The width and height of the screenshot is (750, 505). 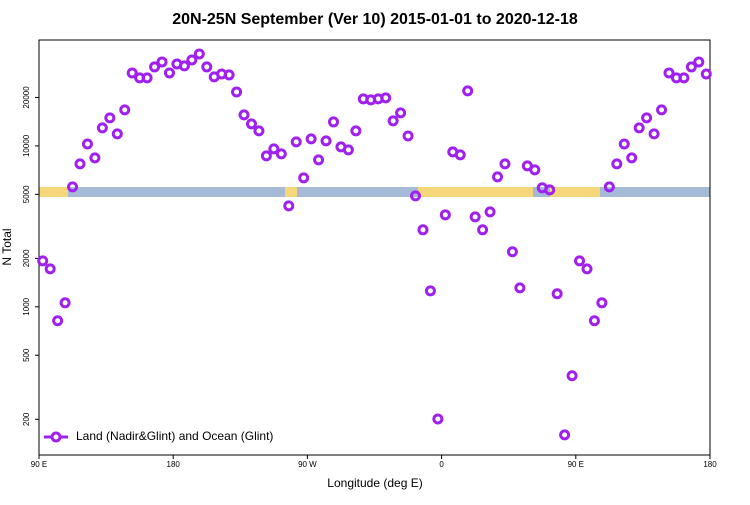 I want to click on y-tick-label: 500, so click(x=26, y=355).